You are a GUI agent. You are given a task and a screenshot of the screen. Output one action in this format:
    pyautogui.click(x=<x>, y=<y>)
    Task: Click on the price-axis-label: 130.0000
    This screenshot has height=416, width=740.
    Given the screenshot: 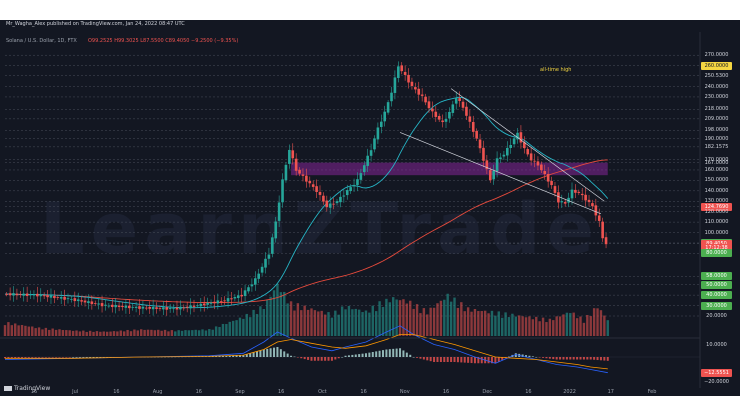 What is the action you would take?
    pyautogui.click(x=716, y=201)
    